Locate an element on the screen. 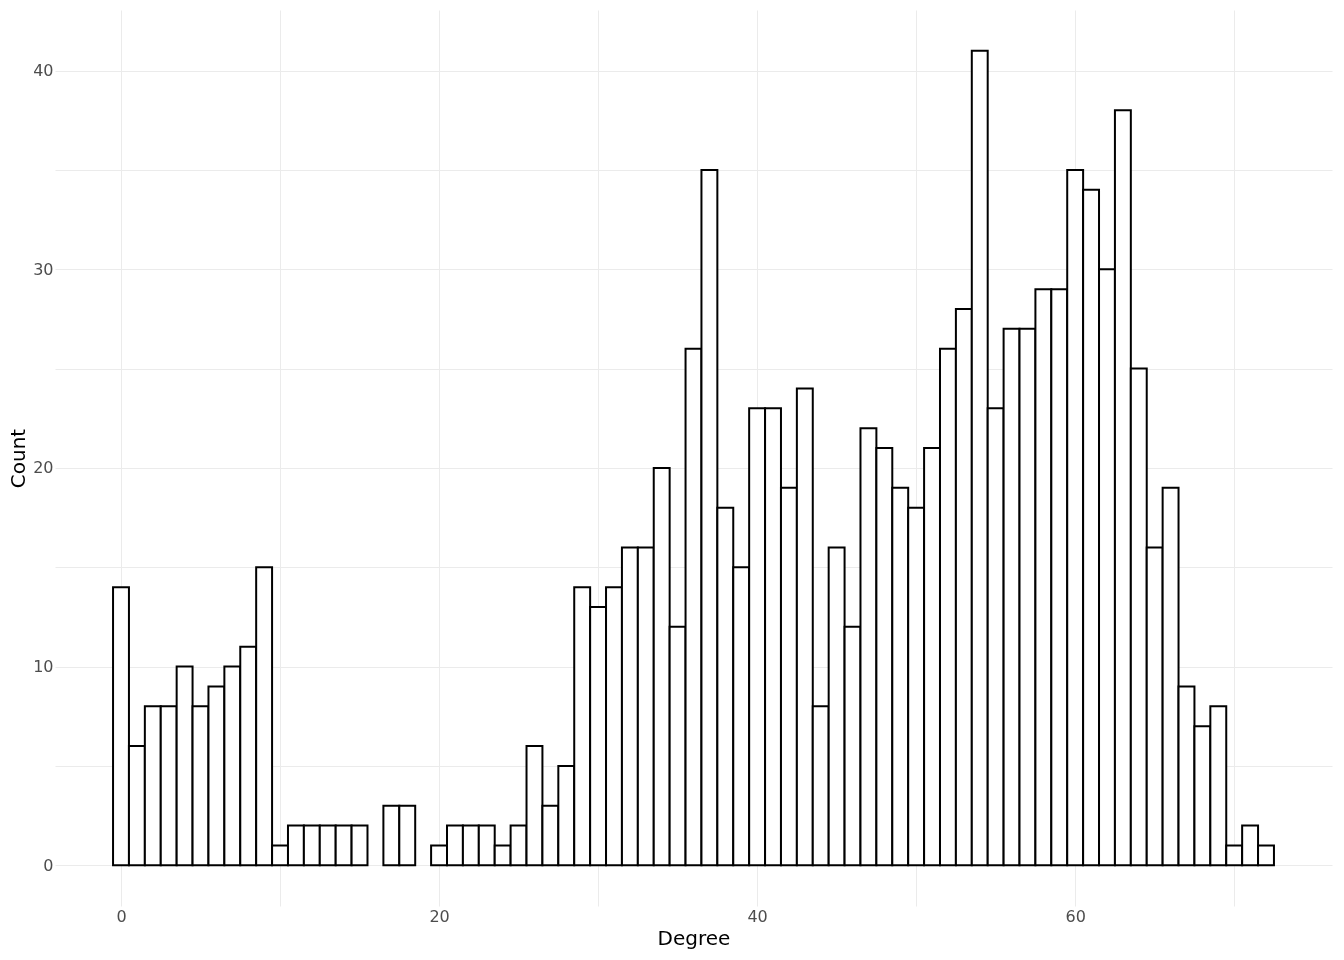 This screenshot has height=960, width=1344. y-tick-label: 0 is located at coordinates (48, 865).